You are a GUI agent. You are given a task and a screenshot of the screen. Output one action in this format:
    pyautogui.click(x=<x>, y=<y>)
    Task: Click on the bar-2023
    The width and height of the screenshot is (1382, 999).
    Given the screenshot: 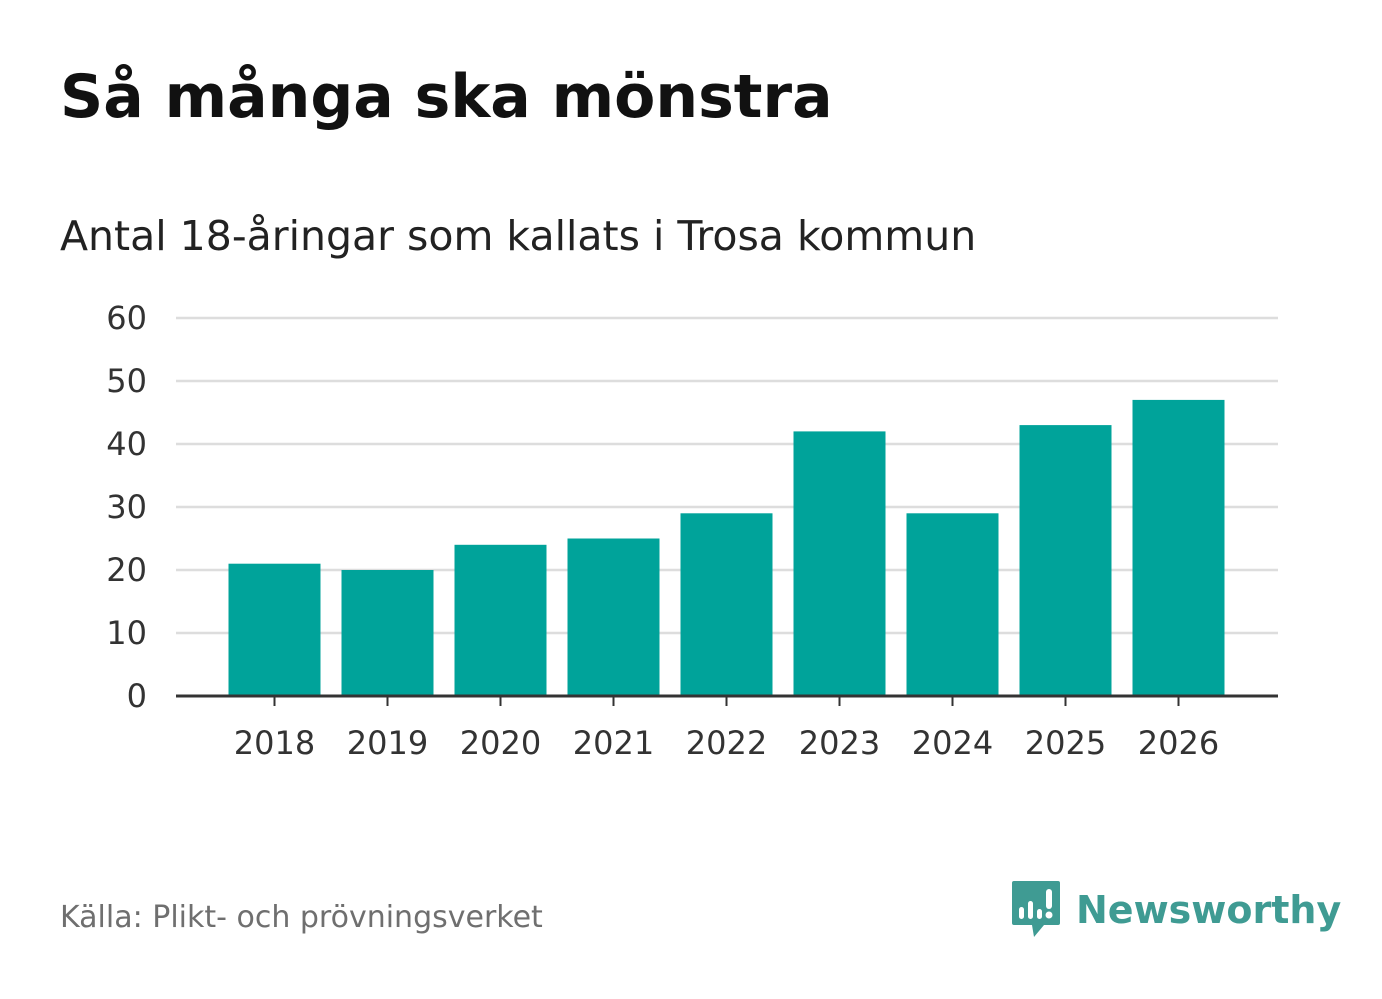 What is the action you would take?
    pyautogui.click(x=839, y=563)
    